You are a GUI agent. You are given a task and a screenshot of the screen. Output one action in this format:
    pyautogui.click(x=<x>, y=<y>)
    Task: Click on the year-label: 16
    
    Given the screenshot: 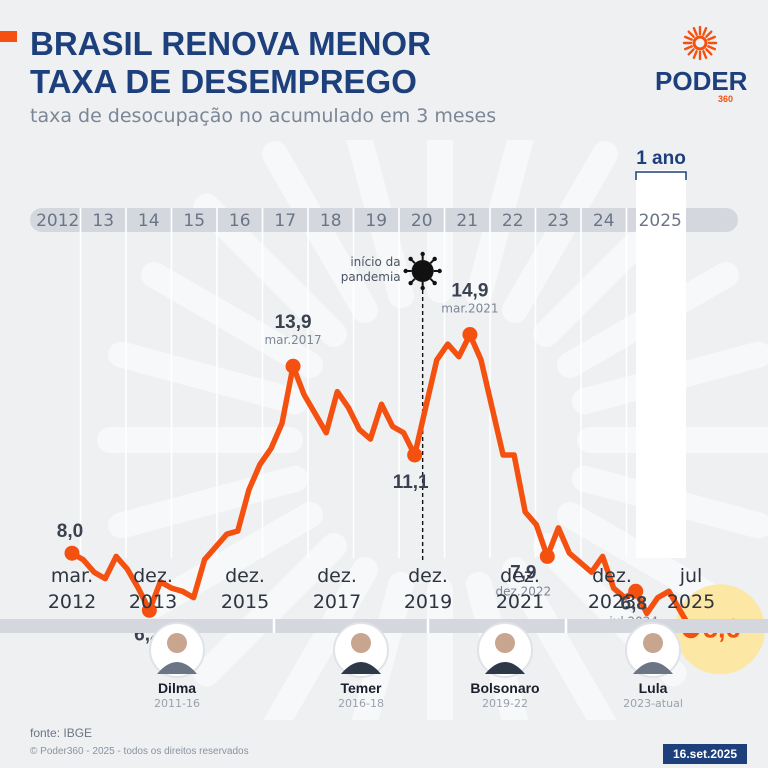 What is the action you would take?
    pyautogui.click(x=240, y=221)
    